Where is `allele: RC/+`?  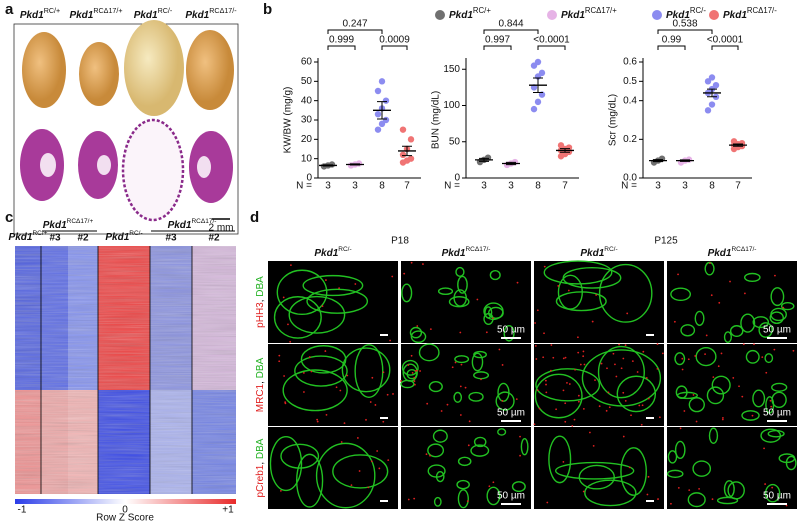 allele: RC/+ is located at coordinates (52, 11).